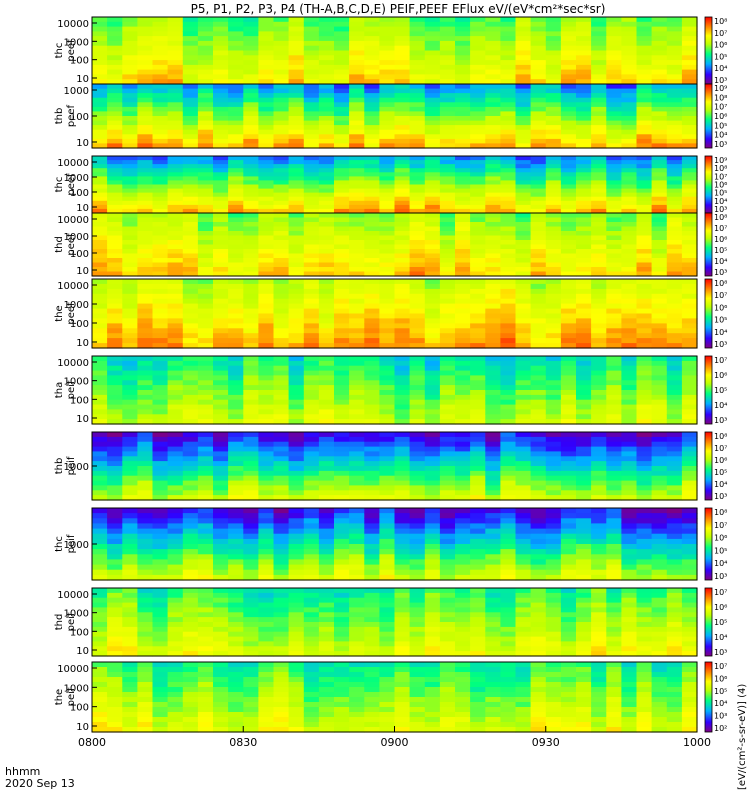  I want to click on colorbar-tick-label: 10⁷, so click(720, 360).